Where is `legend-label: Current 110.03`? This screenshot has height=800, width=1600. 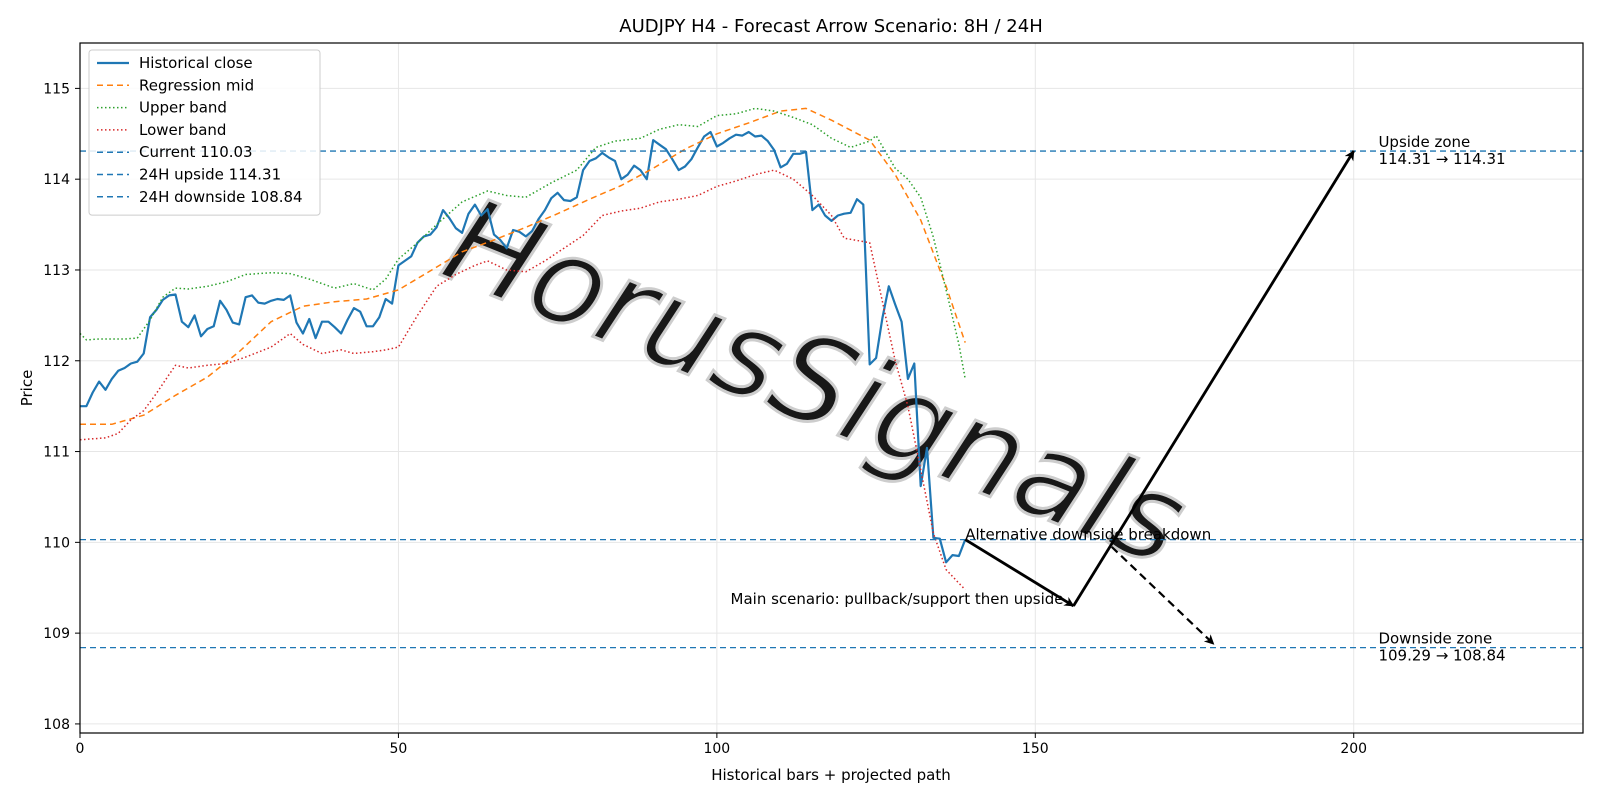 legend-label: Current 110.03 is located at coordinates (196, 152).